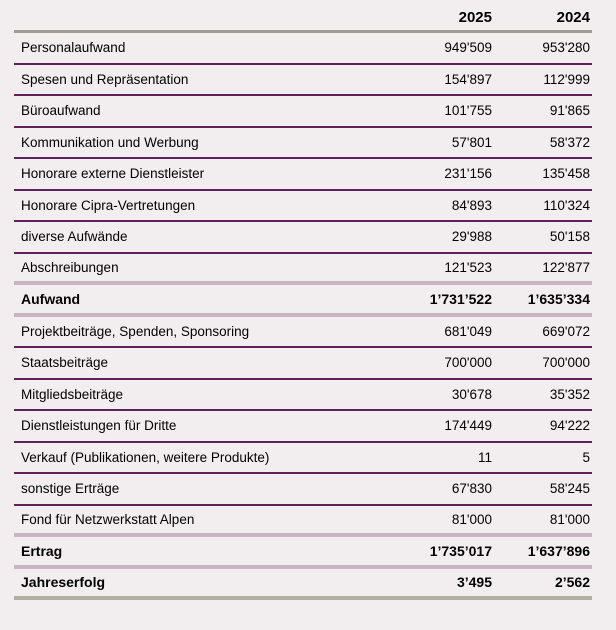 The height and width of the screenshot is (630, 616). What do you see at coordinates (468, 426) in the screenshot?
I see `value-2025: 174'449` at bounding box center [468, 426].